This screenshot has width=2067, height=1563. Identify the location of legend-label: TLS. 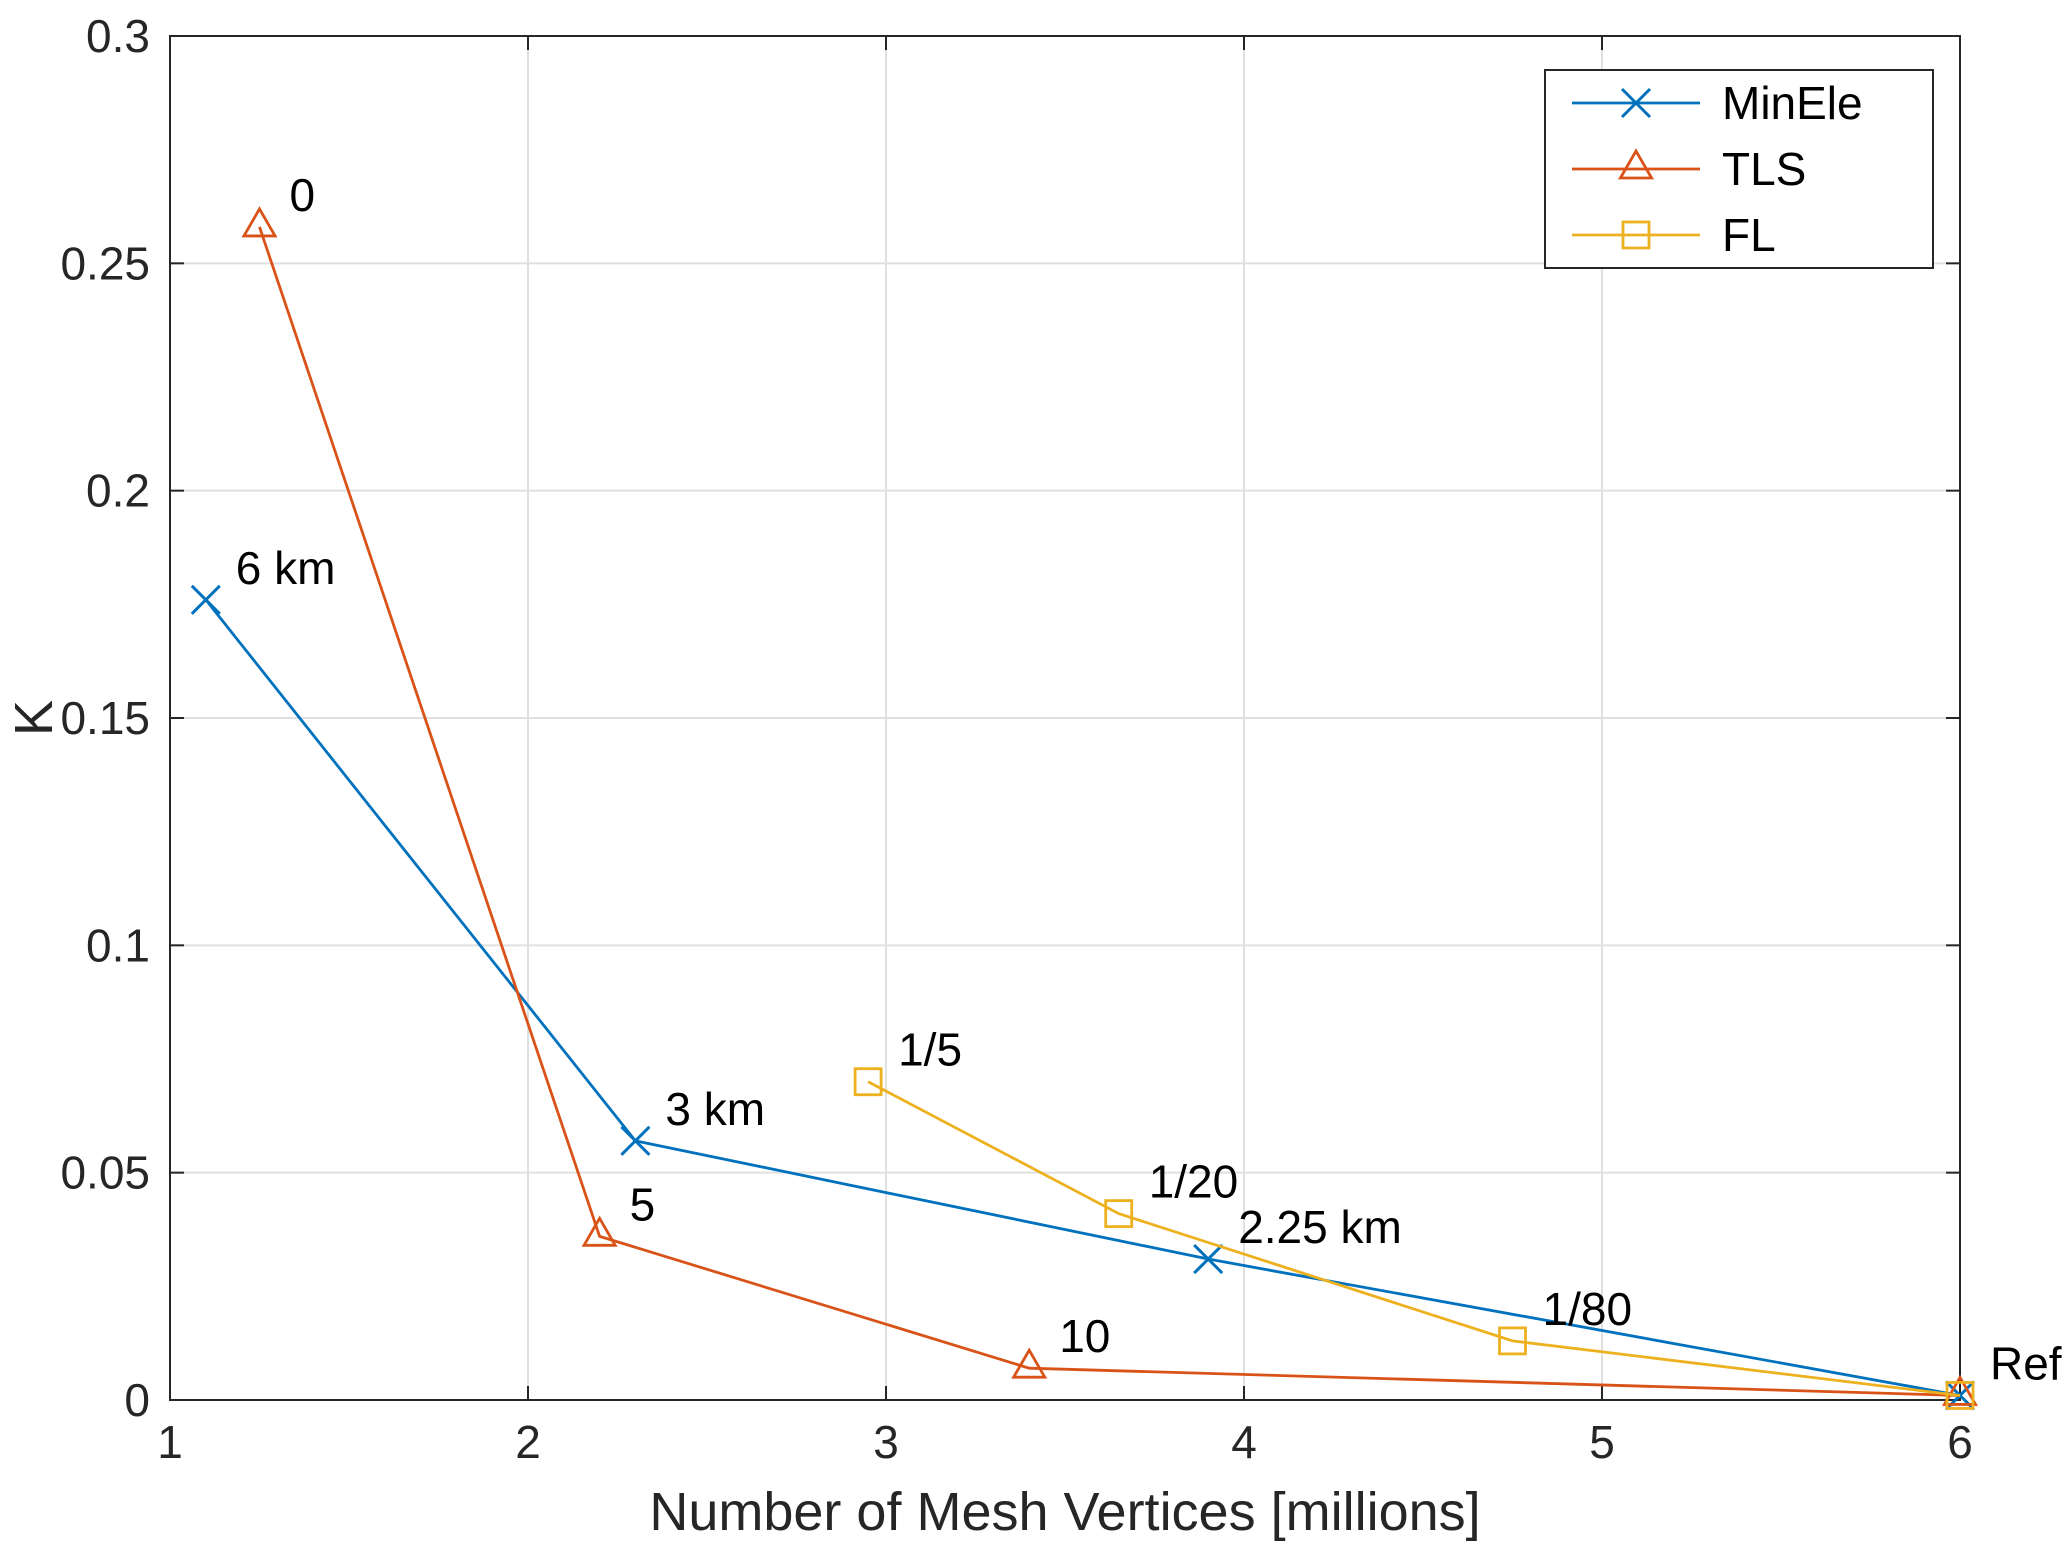
(1764, 169).